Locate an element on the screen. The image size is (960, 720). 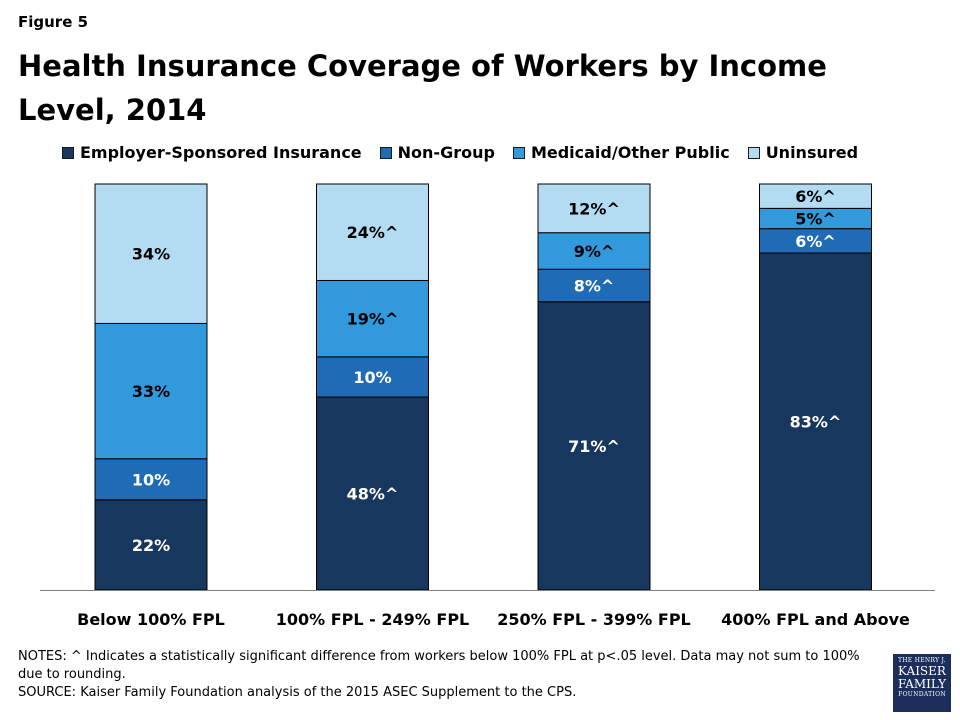
data-label: 19%^ is located at coordinates (373, 319).